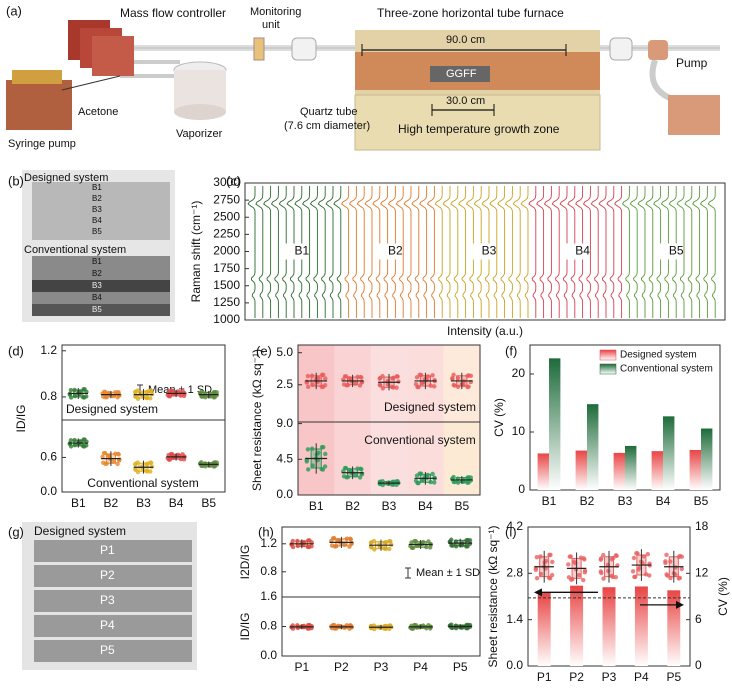 This screenshot has width=732, height=688. Describe the element at coordinates (200, 112) in the screenshot. I see `vaporizer-bottom` at that location.